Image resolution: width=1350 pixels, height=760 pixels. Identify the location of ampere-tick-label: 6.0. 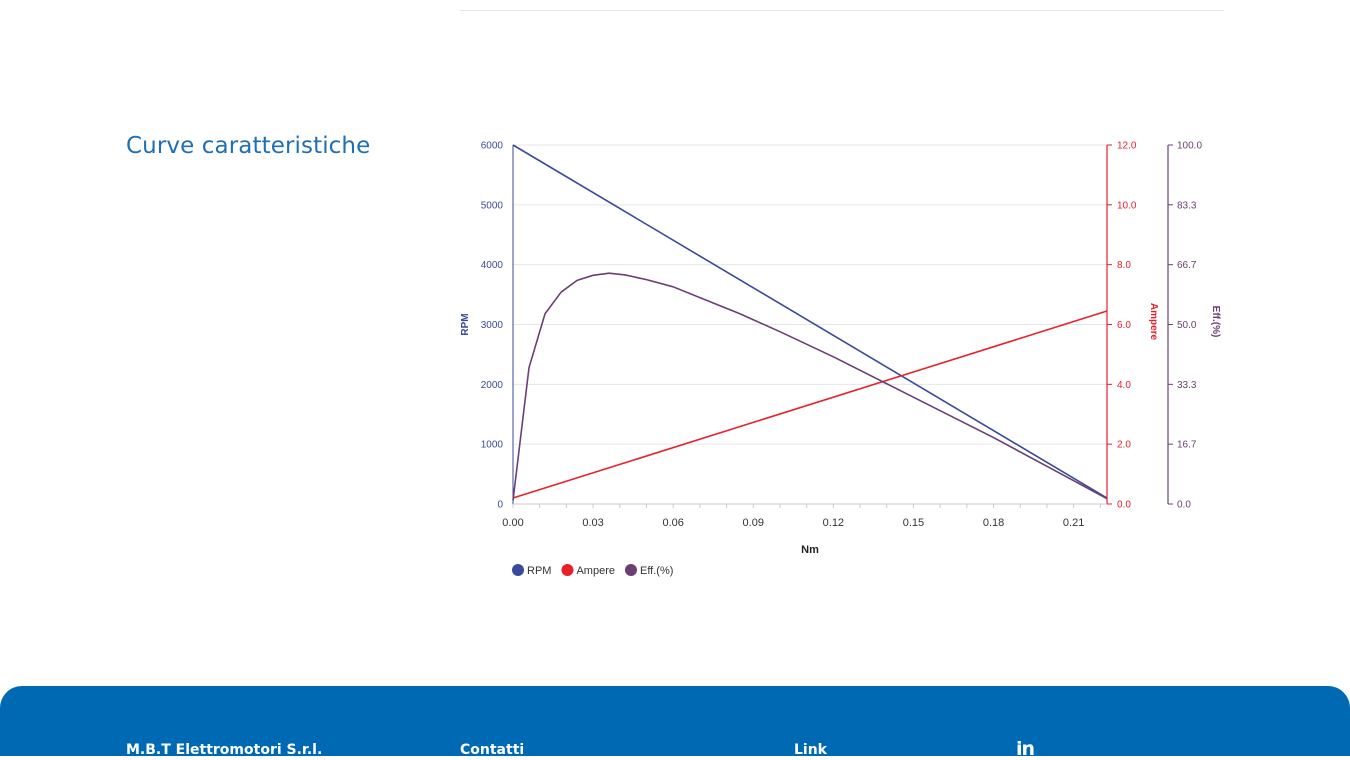
(1124, 325).